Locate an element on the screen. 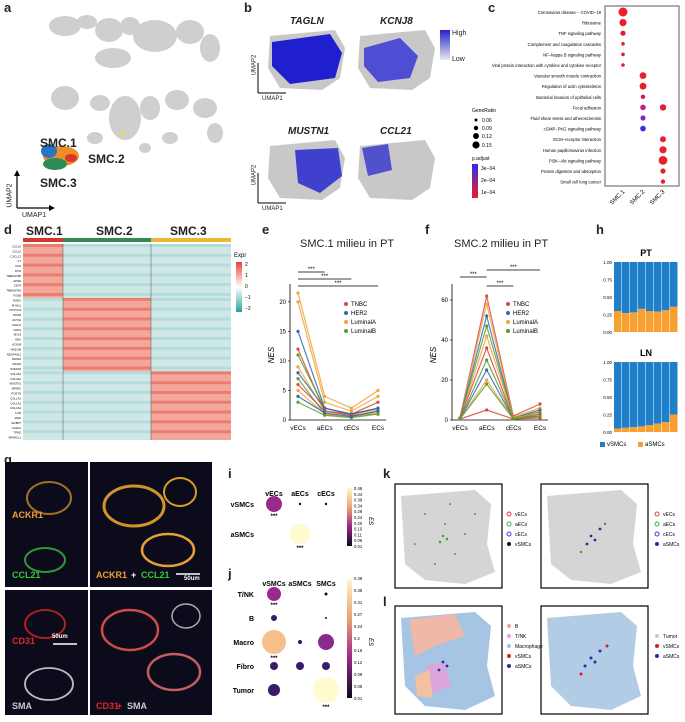  gene-label: TMEM176A is located at coordinates (13, 291).